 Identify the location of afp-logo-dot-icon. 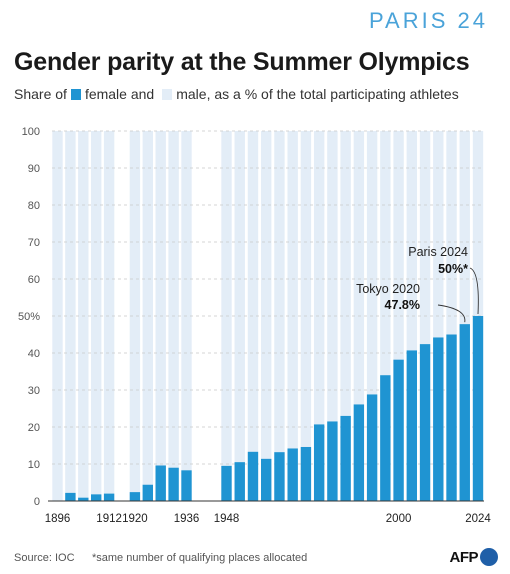
(489, 557).